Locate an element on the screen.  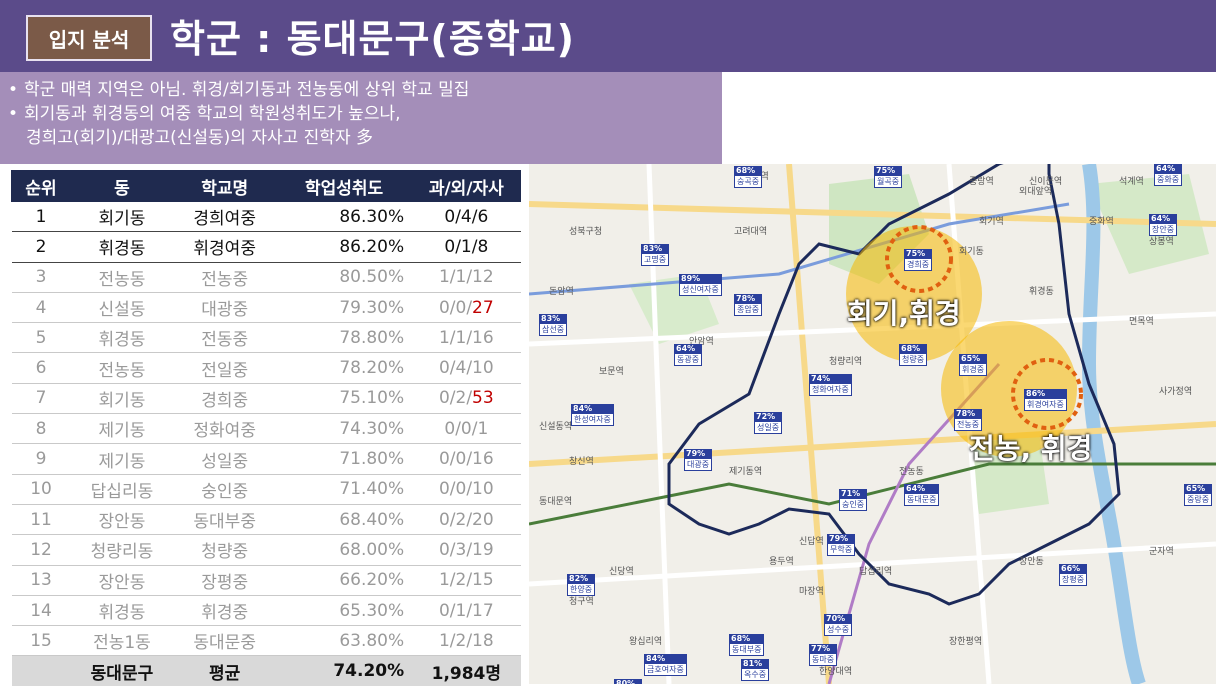
school-pin: 84% 금호여자중 is located at coordinates (665, 665).